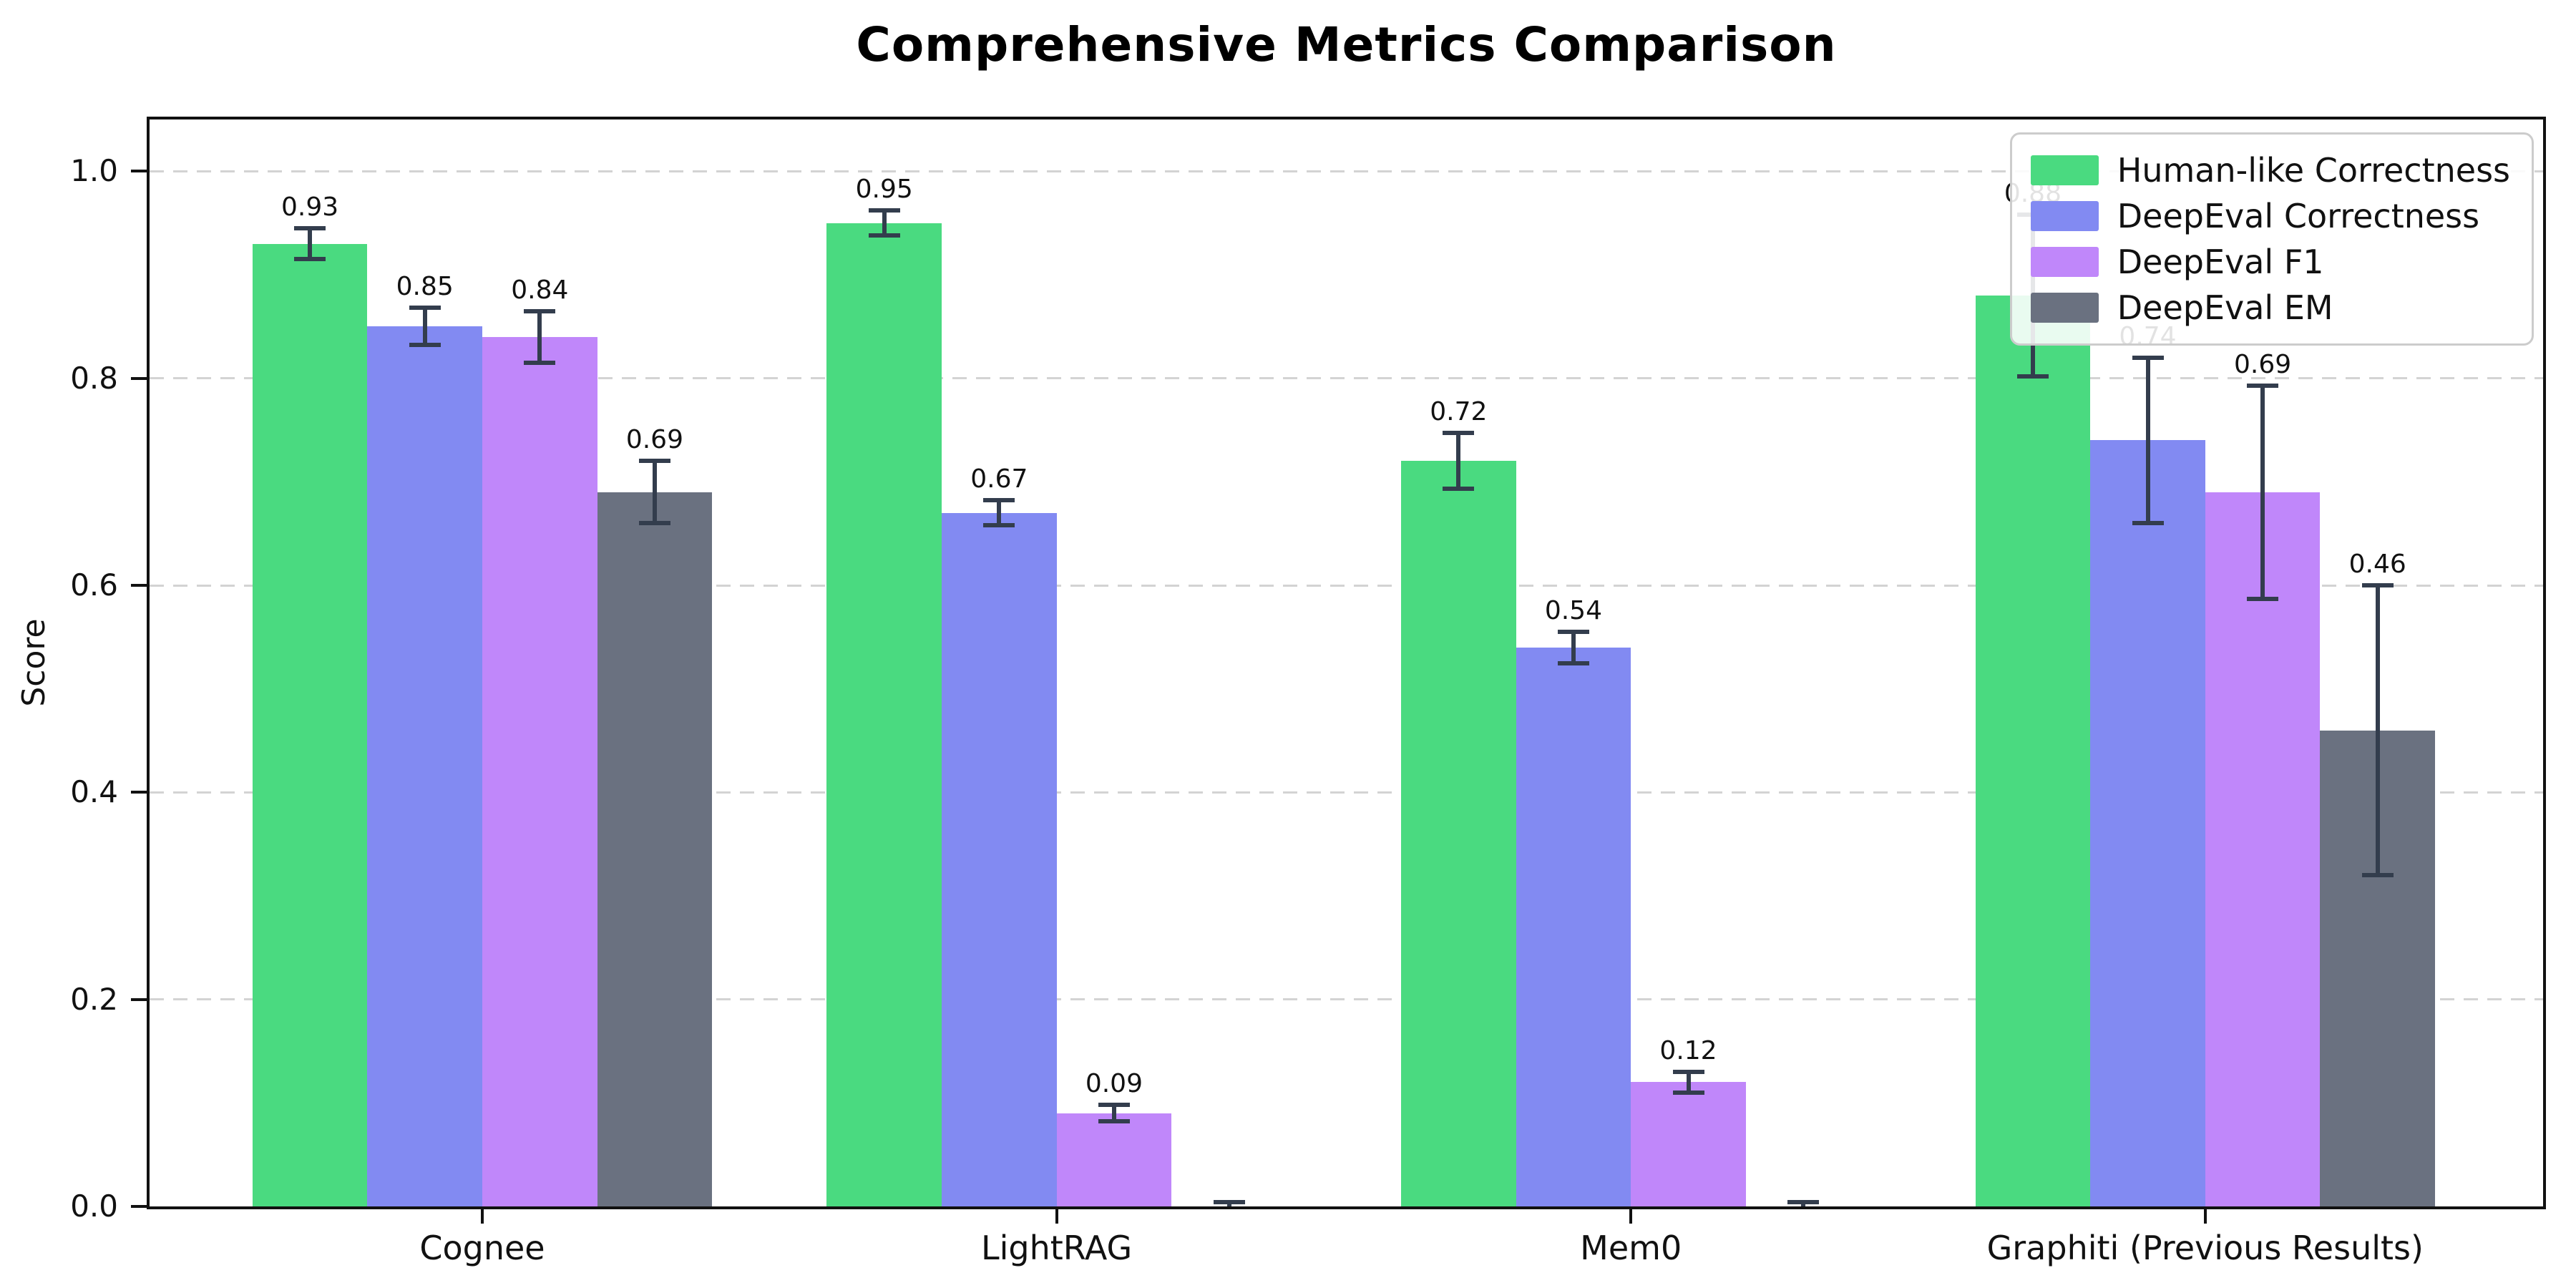 This screenshot has height=1288, width=2576. What do you see at coordinates (540, 290) in the screenshot?
I see `bar-value-label: 0.84` at bounding box center [540, 290].